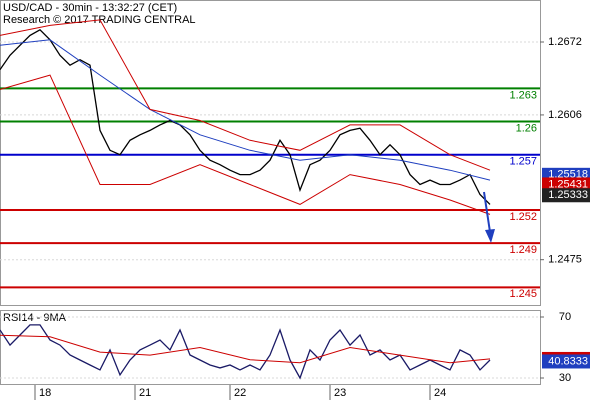 The width and height of the screenshot is (590, 400). What do you see at coordinates (523, 217) in the screenshot?
I see `level-label: 1.252` at bounding box center [523, 217].